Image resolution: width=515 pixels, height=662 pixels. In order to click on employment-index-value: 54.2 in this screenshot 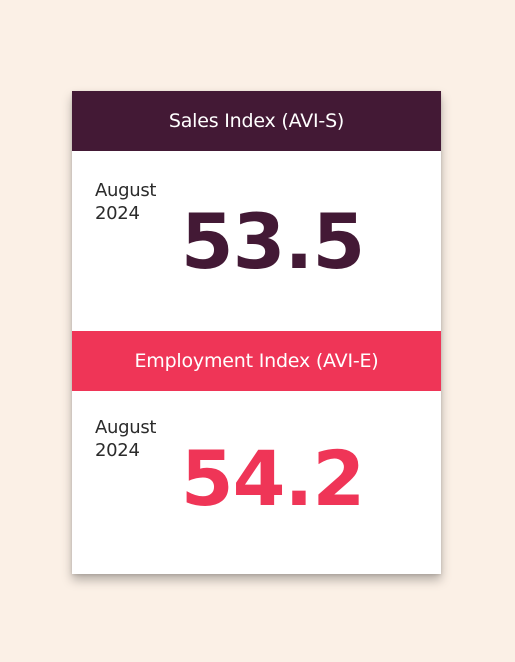, I will do `click(273, 478)`.